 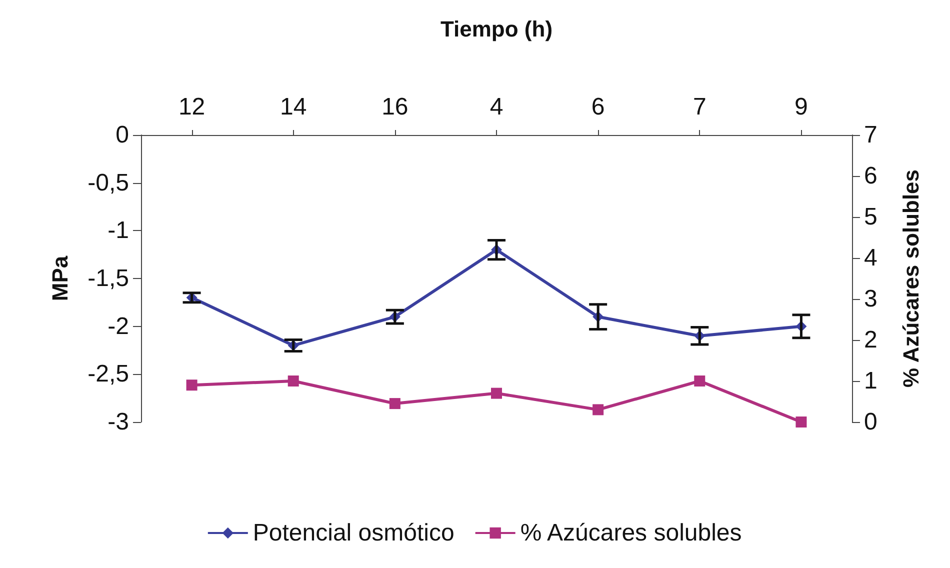 I want to click on y-tick-label: -3, so click(x=118, y=422).